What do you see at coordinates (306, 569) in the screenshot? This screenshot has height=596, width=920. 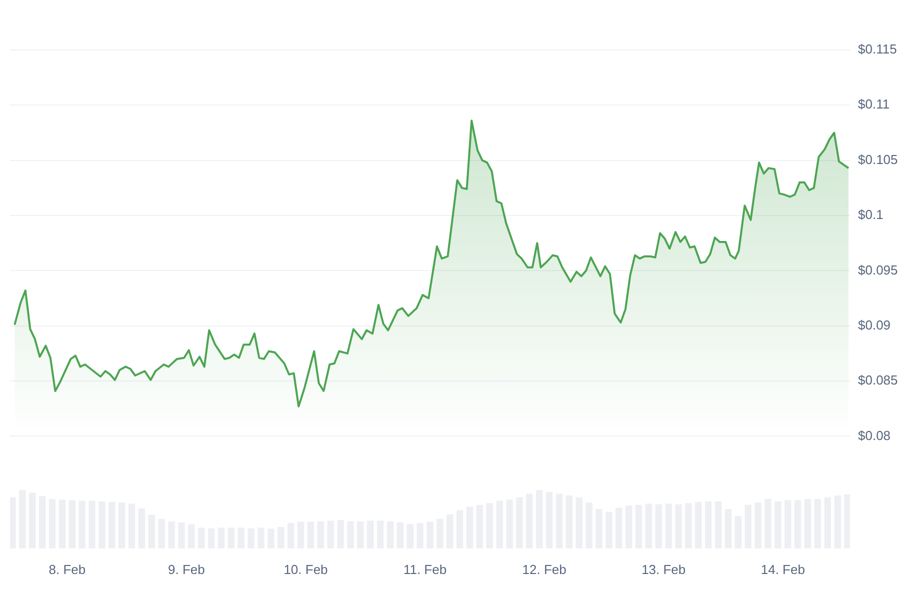 I see `x-tick-label: 10. Feb` at bounding box center [306, 569].